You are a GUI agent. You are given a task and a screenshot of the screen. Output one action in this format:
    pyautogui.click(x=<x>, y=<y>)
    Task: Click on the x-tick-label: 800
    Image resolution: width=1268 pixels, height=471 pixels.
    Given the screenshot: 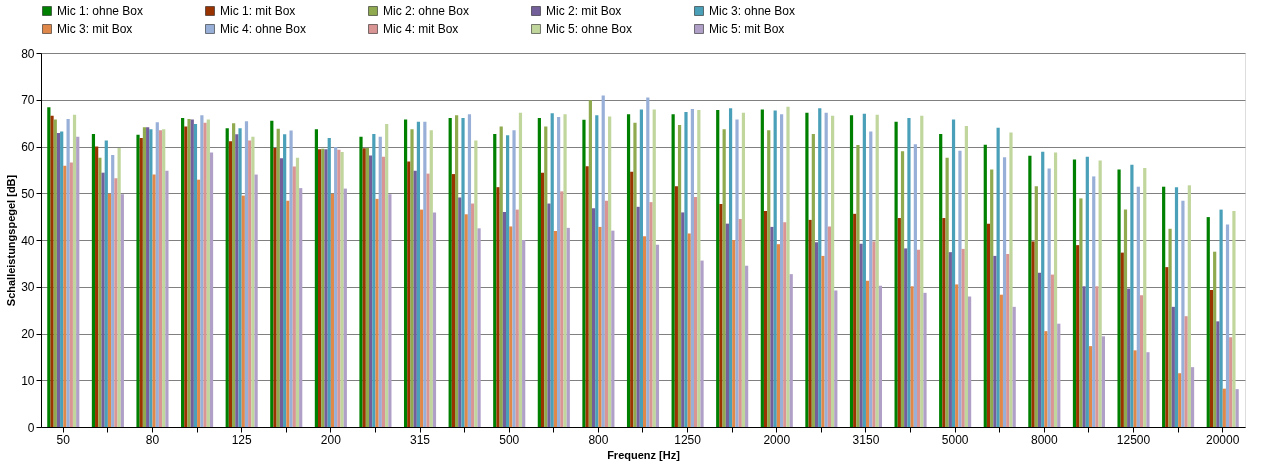 What is the action you would take?
    pyautogui.click(x=598, y=439)
    